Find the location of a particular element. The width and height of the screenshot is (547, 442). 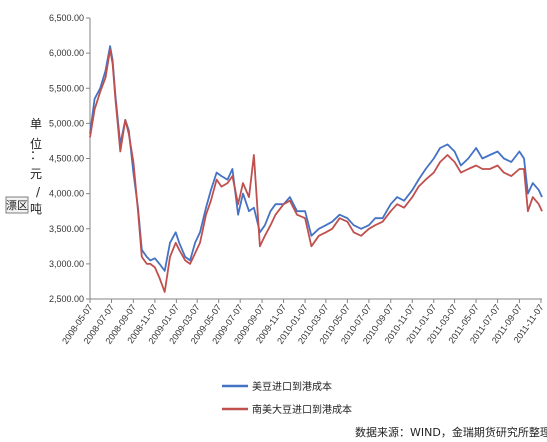

legend: 美豆进口到港成本 南美大豆进口到港成本 is located at coordinates (287, 398).